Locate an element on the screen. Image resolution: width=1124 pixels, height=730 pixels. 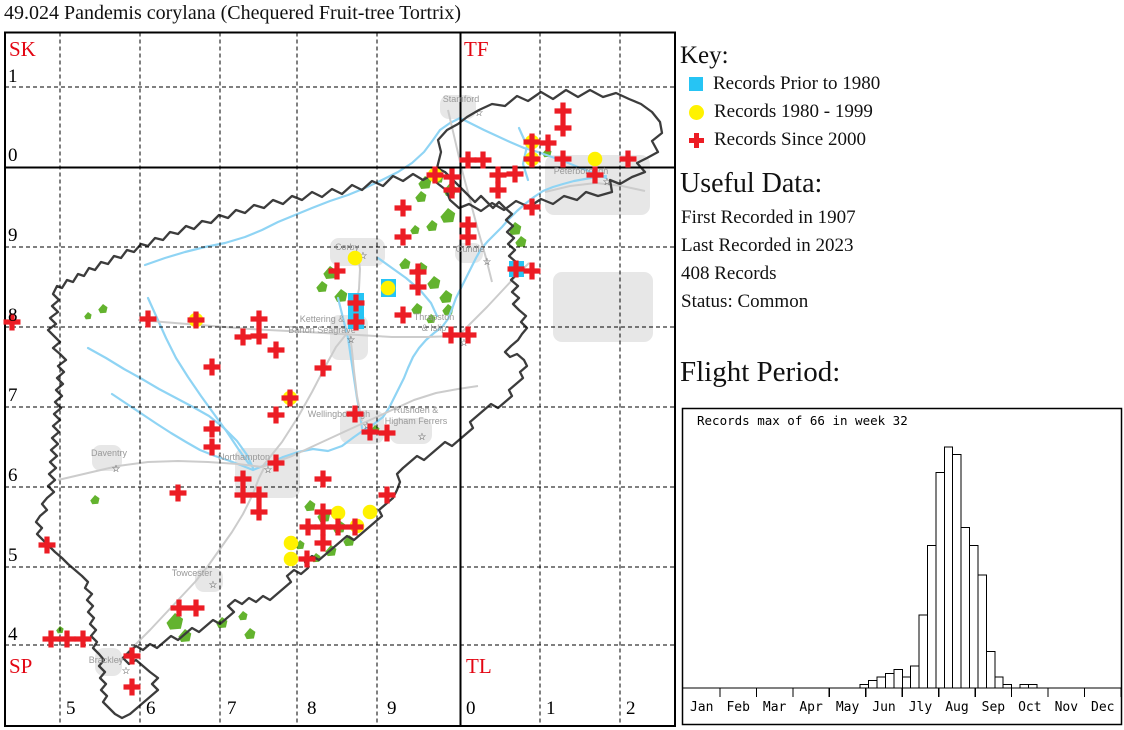
month-label: Apr is located at coordinates (811, 707).